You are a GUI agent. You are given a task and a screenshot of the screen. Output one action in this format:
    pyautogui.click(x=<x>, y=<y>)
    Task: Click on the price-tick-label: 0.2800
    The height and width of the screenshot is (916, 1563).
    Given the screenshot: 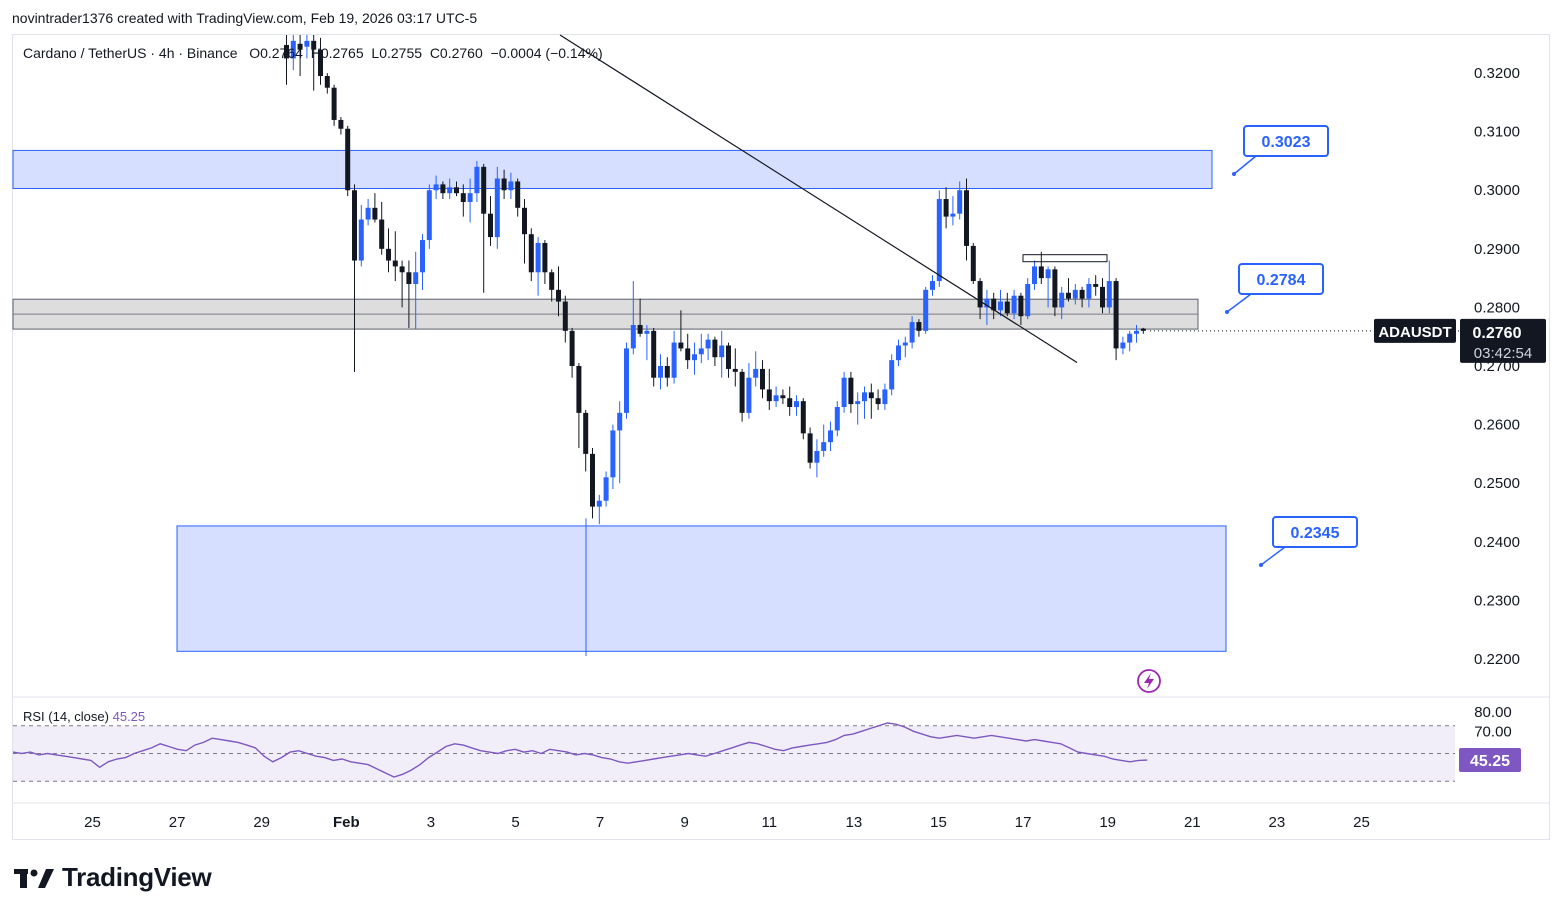 What is the action you would take?
    pyautogui.click(x=1497, y=307)
    